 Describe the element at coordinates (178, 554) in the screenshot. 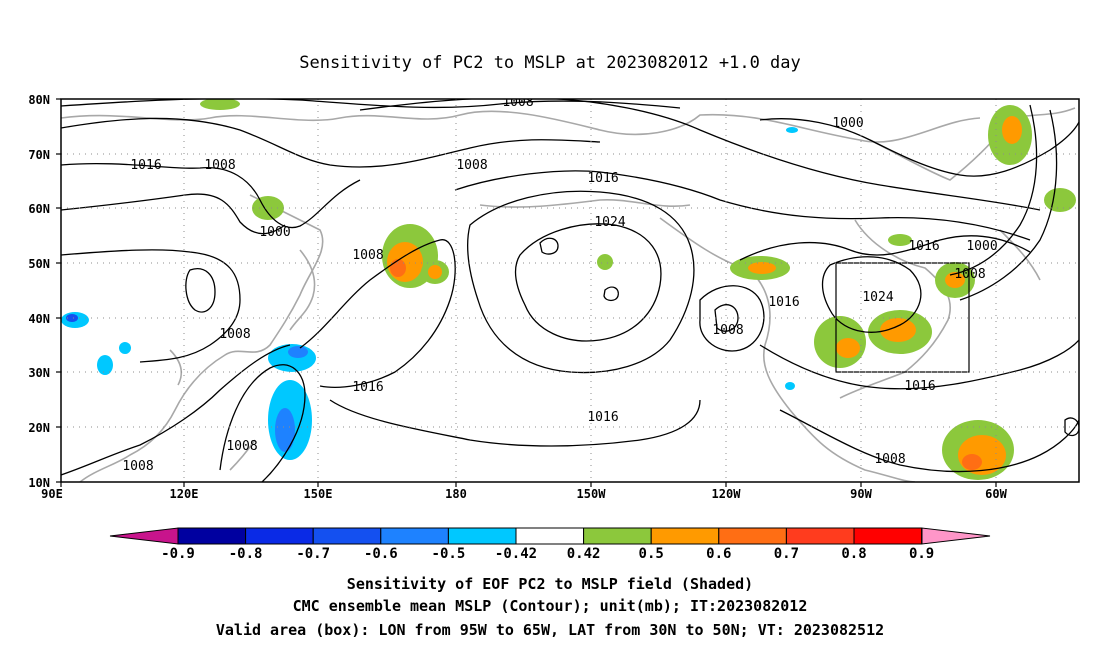

I see `colorbar-tick: -0.9` at that location.